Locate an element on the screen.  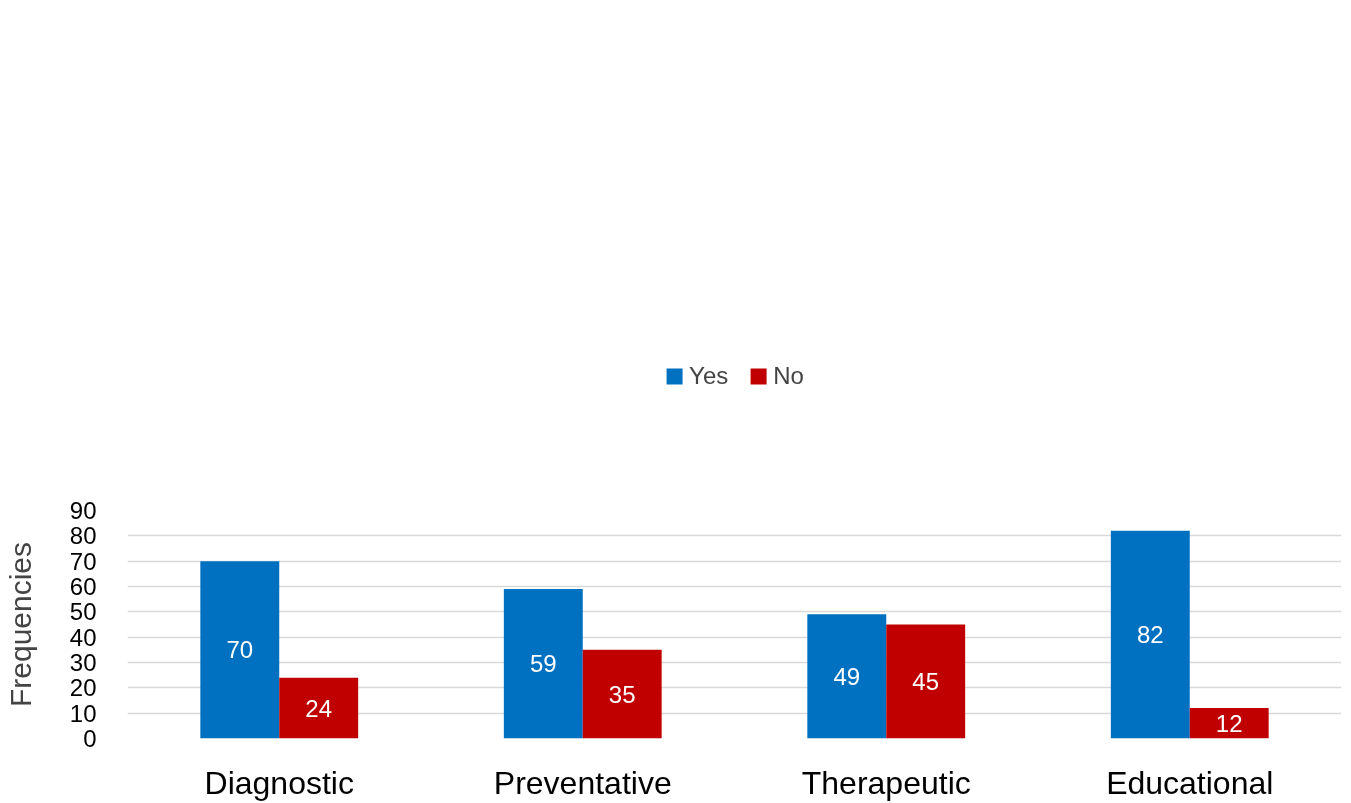
data-label: 49 is located at coordinates (847, 676).